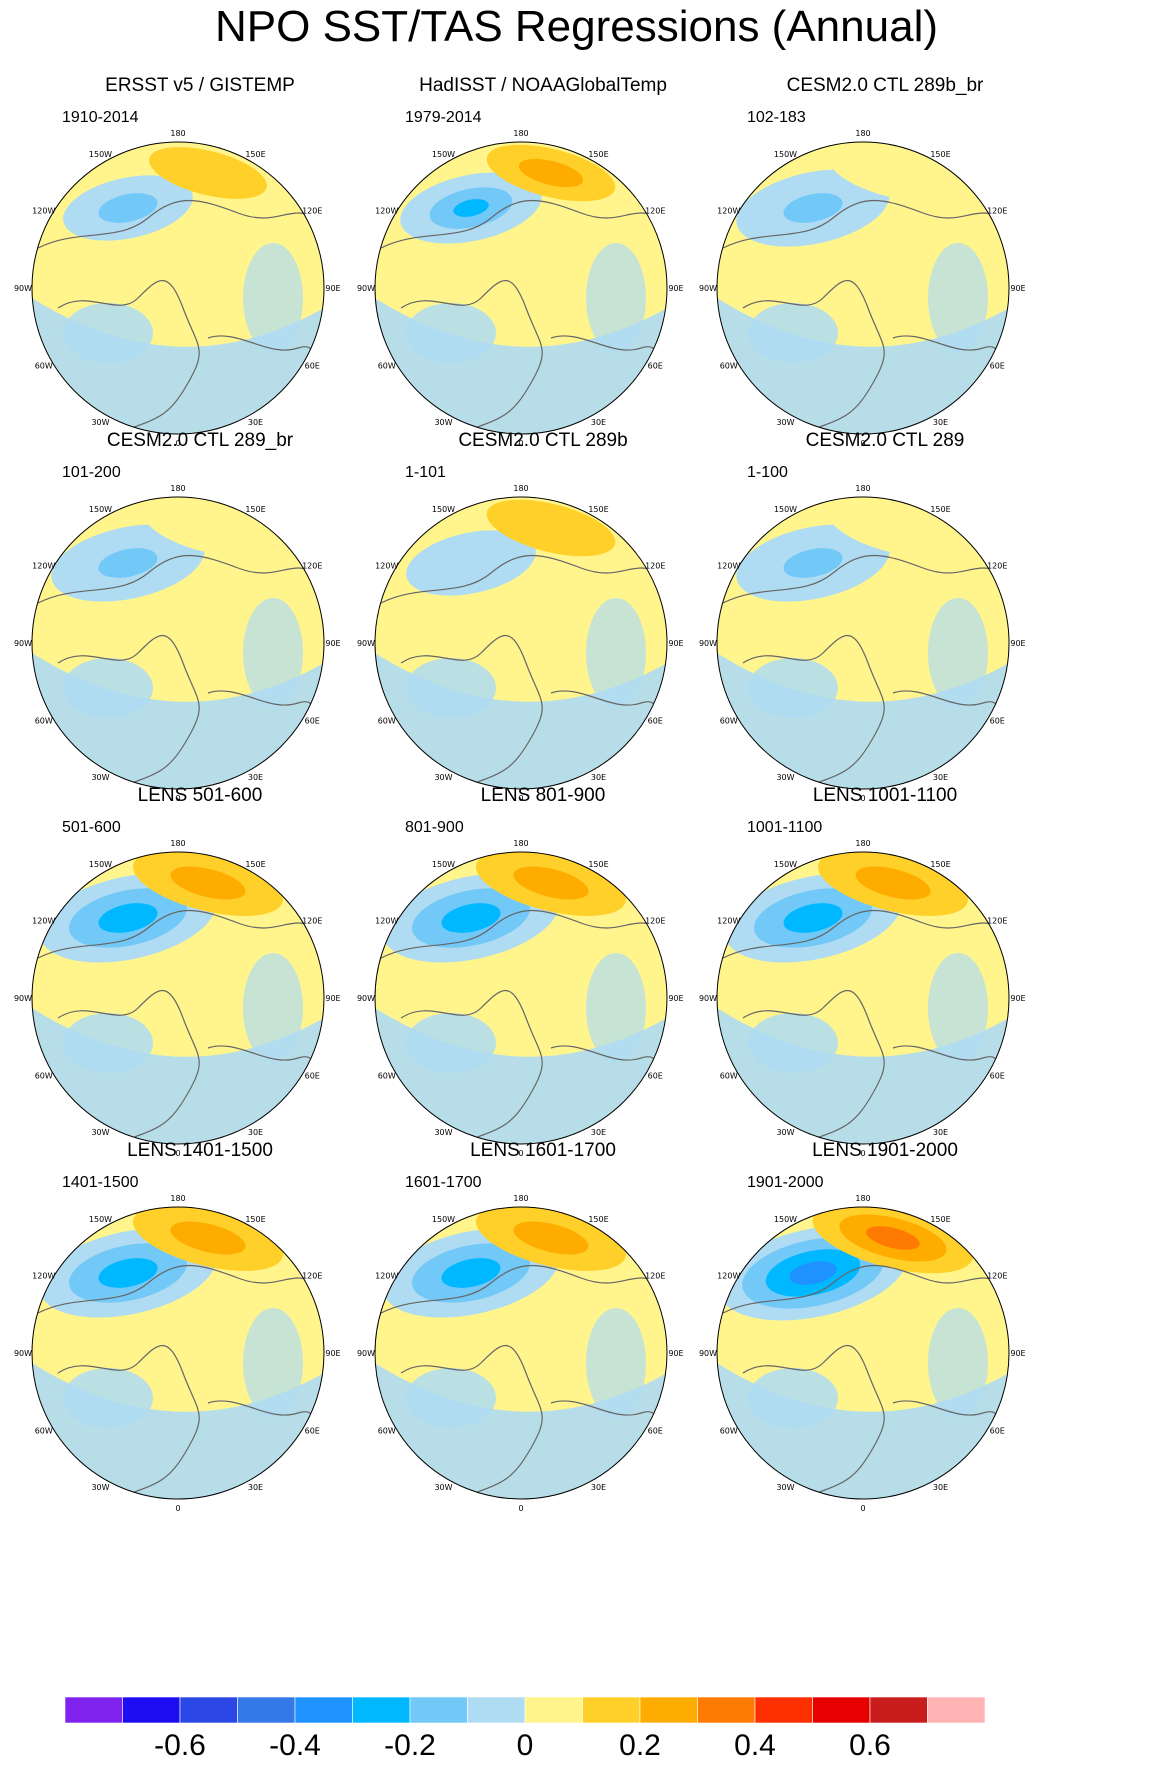 This screenshot has width=1153, height=1767. I want to click on panel-title: CESM2.0 CTL 289b_br, so click(885, 85).